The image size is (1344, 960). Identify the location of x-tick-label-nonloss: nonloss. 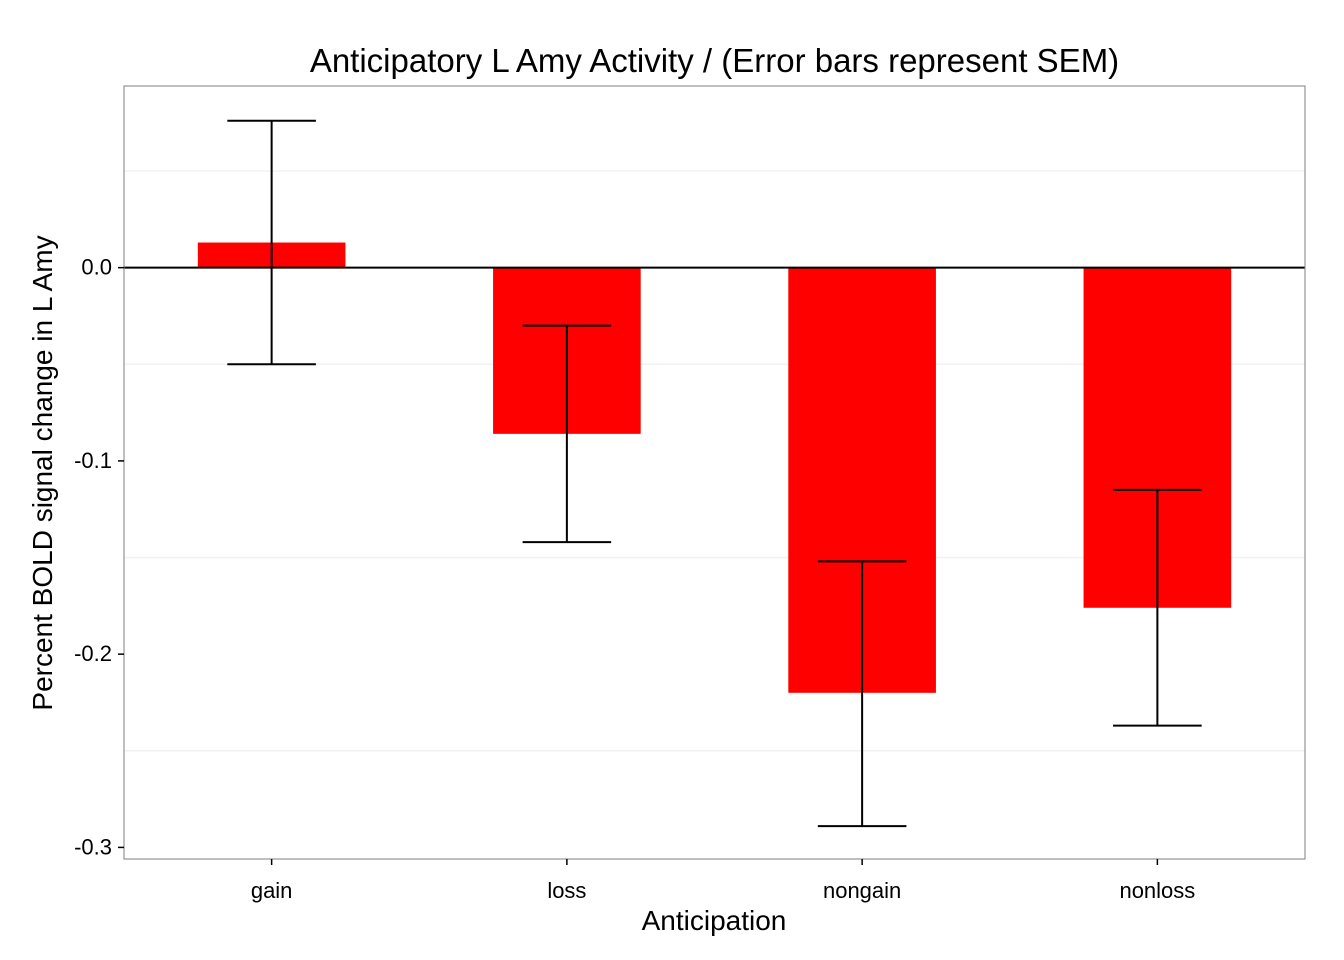
(1157, 890).